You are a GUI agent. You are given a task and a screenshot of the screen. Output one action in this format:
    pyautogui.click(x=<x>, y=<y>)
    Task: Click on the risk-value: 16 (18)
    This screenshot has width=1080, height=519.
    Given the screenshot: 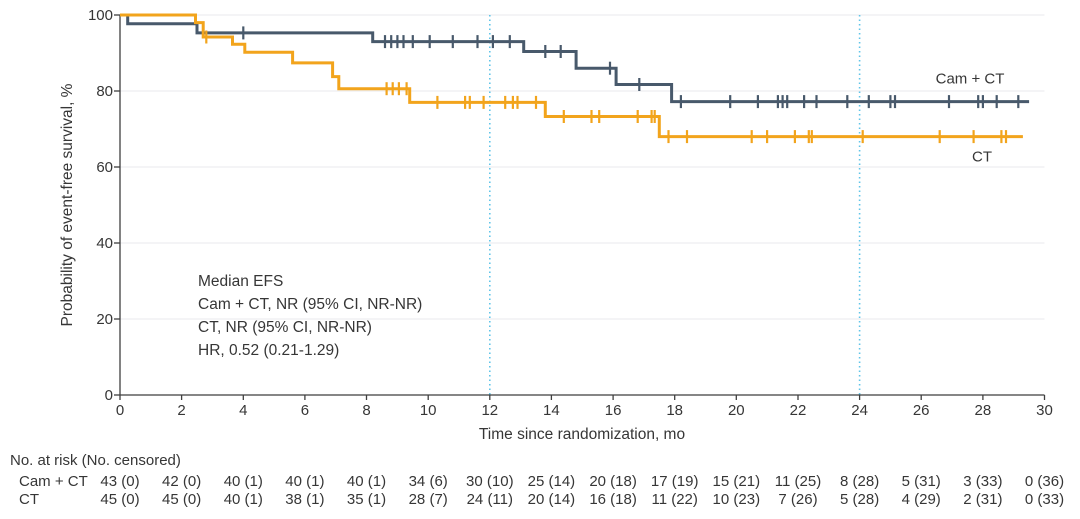 What is the action you would take?
    pyautogui.click(x=613, y=499)
    